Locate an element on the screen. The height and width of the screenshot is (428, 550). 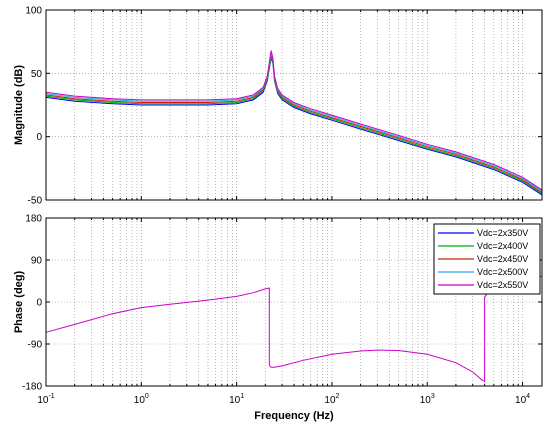
legend-entry-label: Vdc=2x550V is located at coordinates (502, 285).